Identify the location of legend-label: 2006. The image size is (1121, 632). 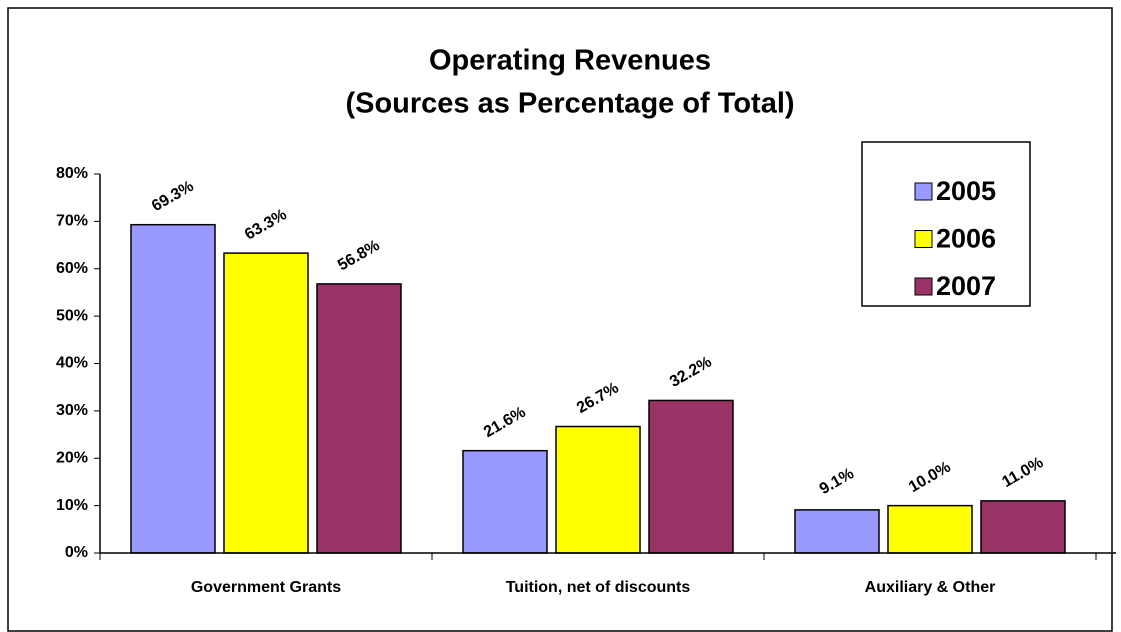
(966, 239).